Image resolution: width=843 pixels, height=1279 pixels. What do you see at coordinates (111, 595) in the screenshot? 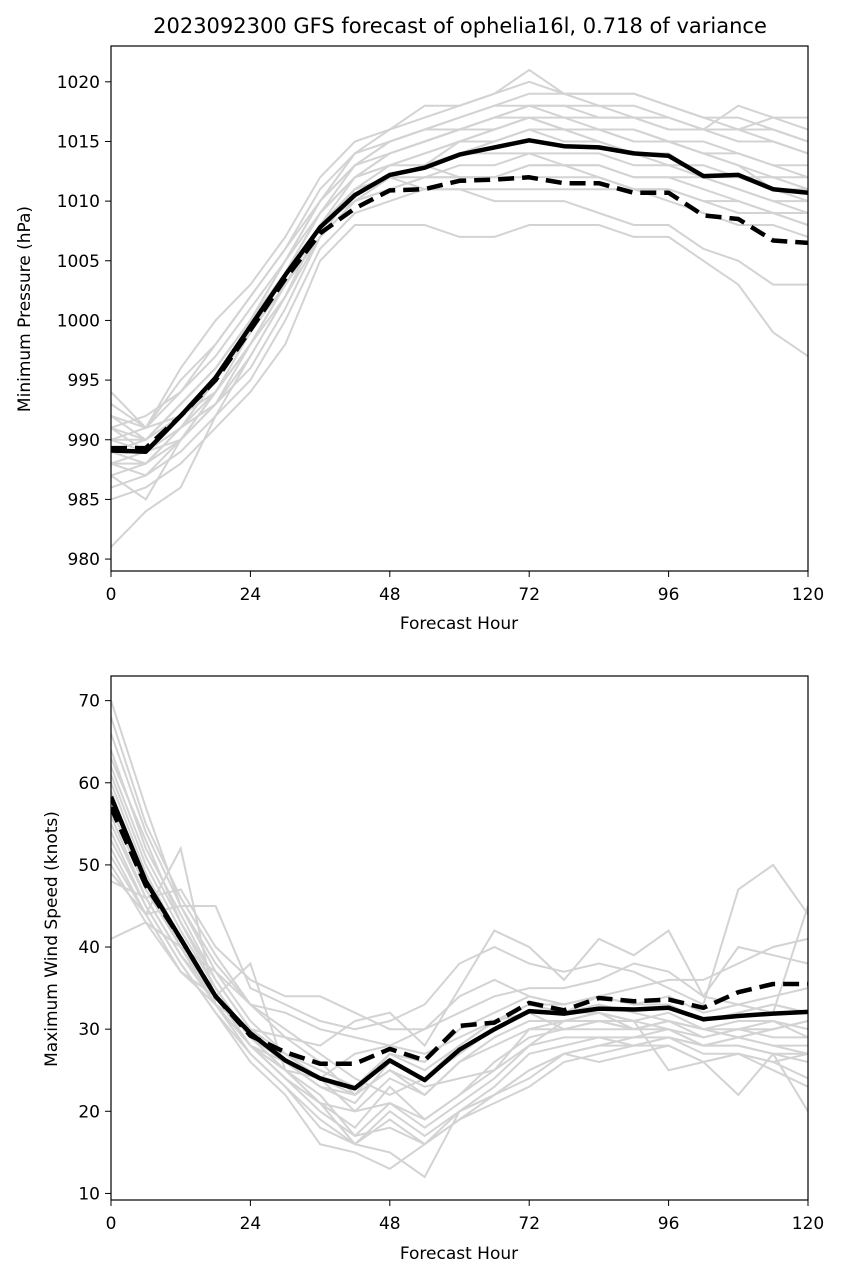
I see `pressure-x-tick-label: 0` at bounding box center [111, 595].